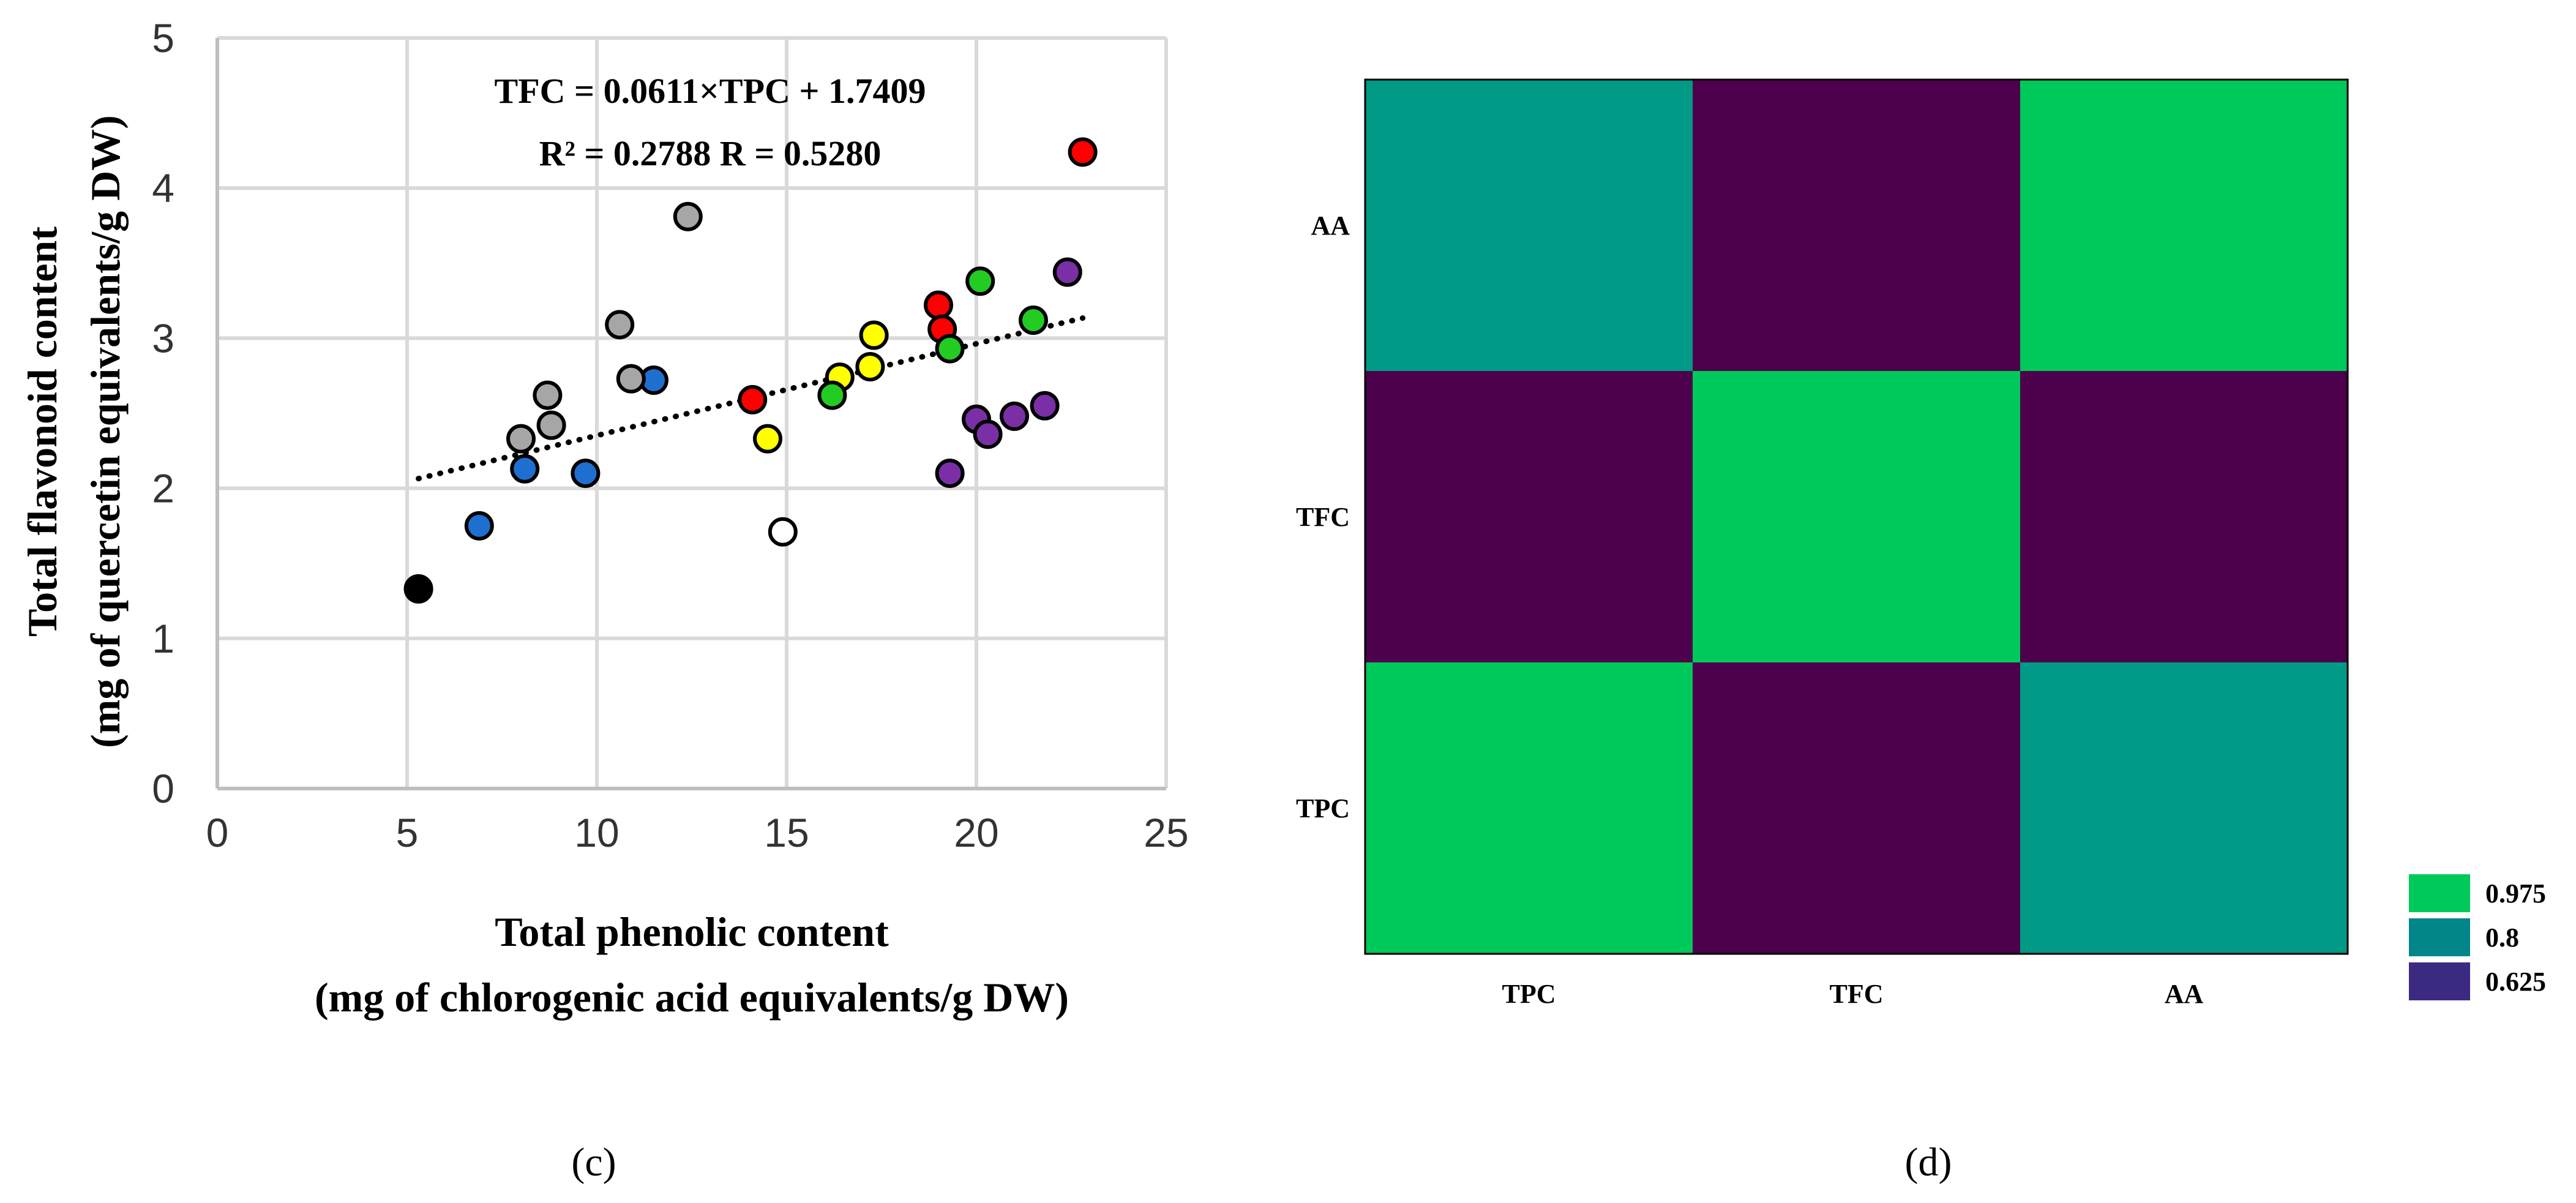  Describe the element at coordinates (786, 832) in the screenshot. I see `x-tick-label-3: 15` at that location.